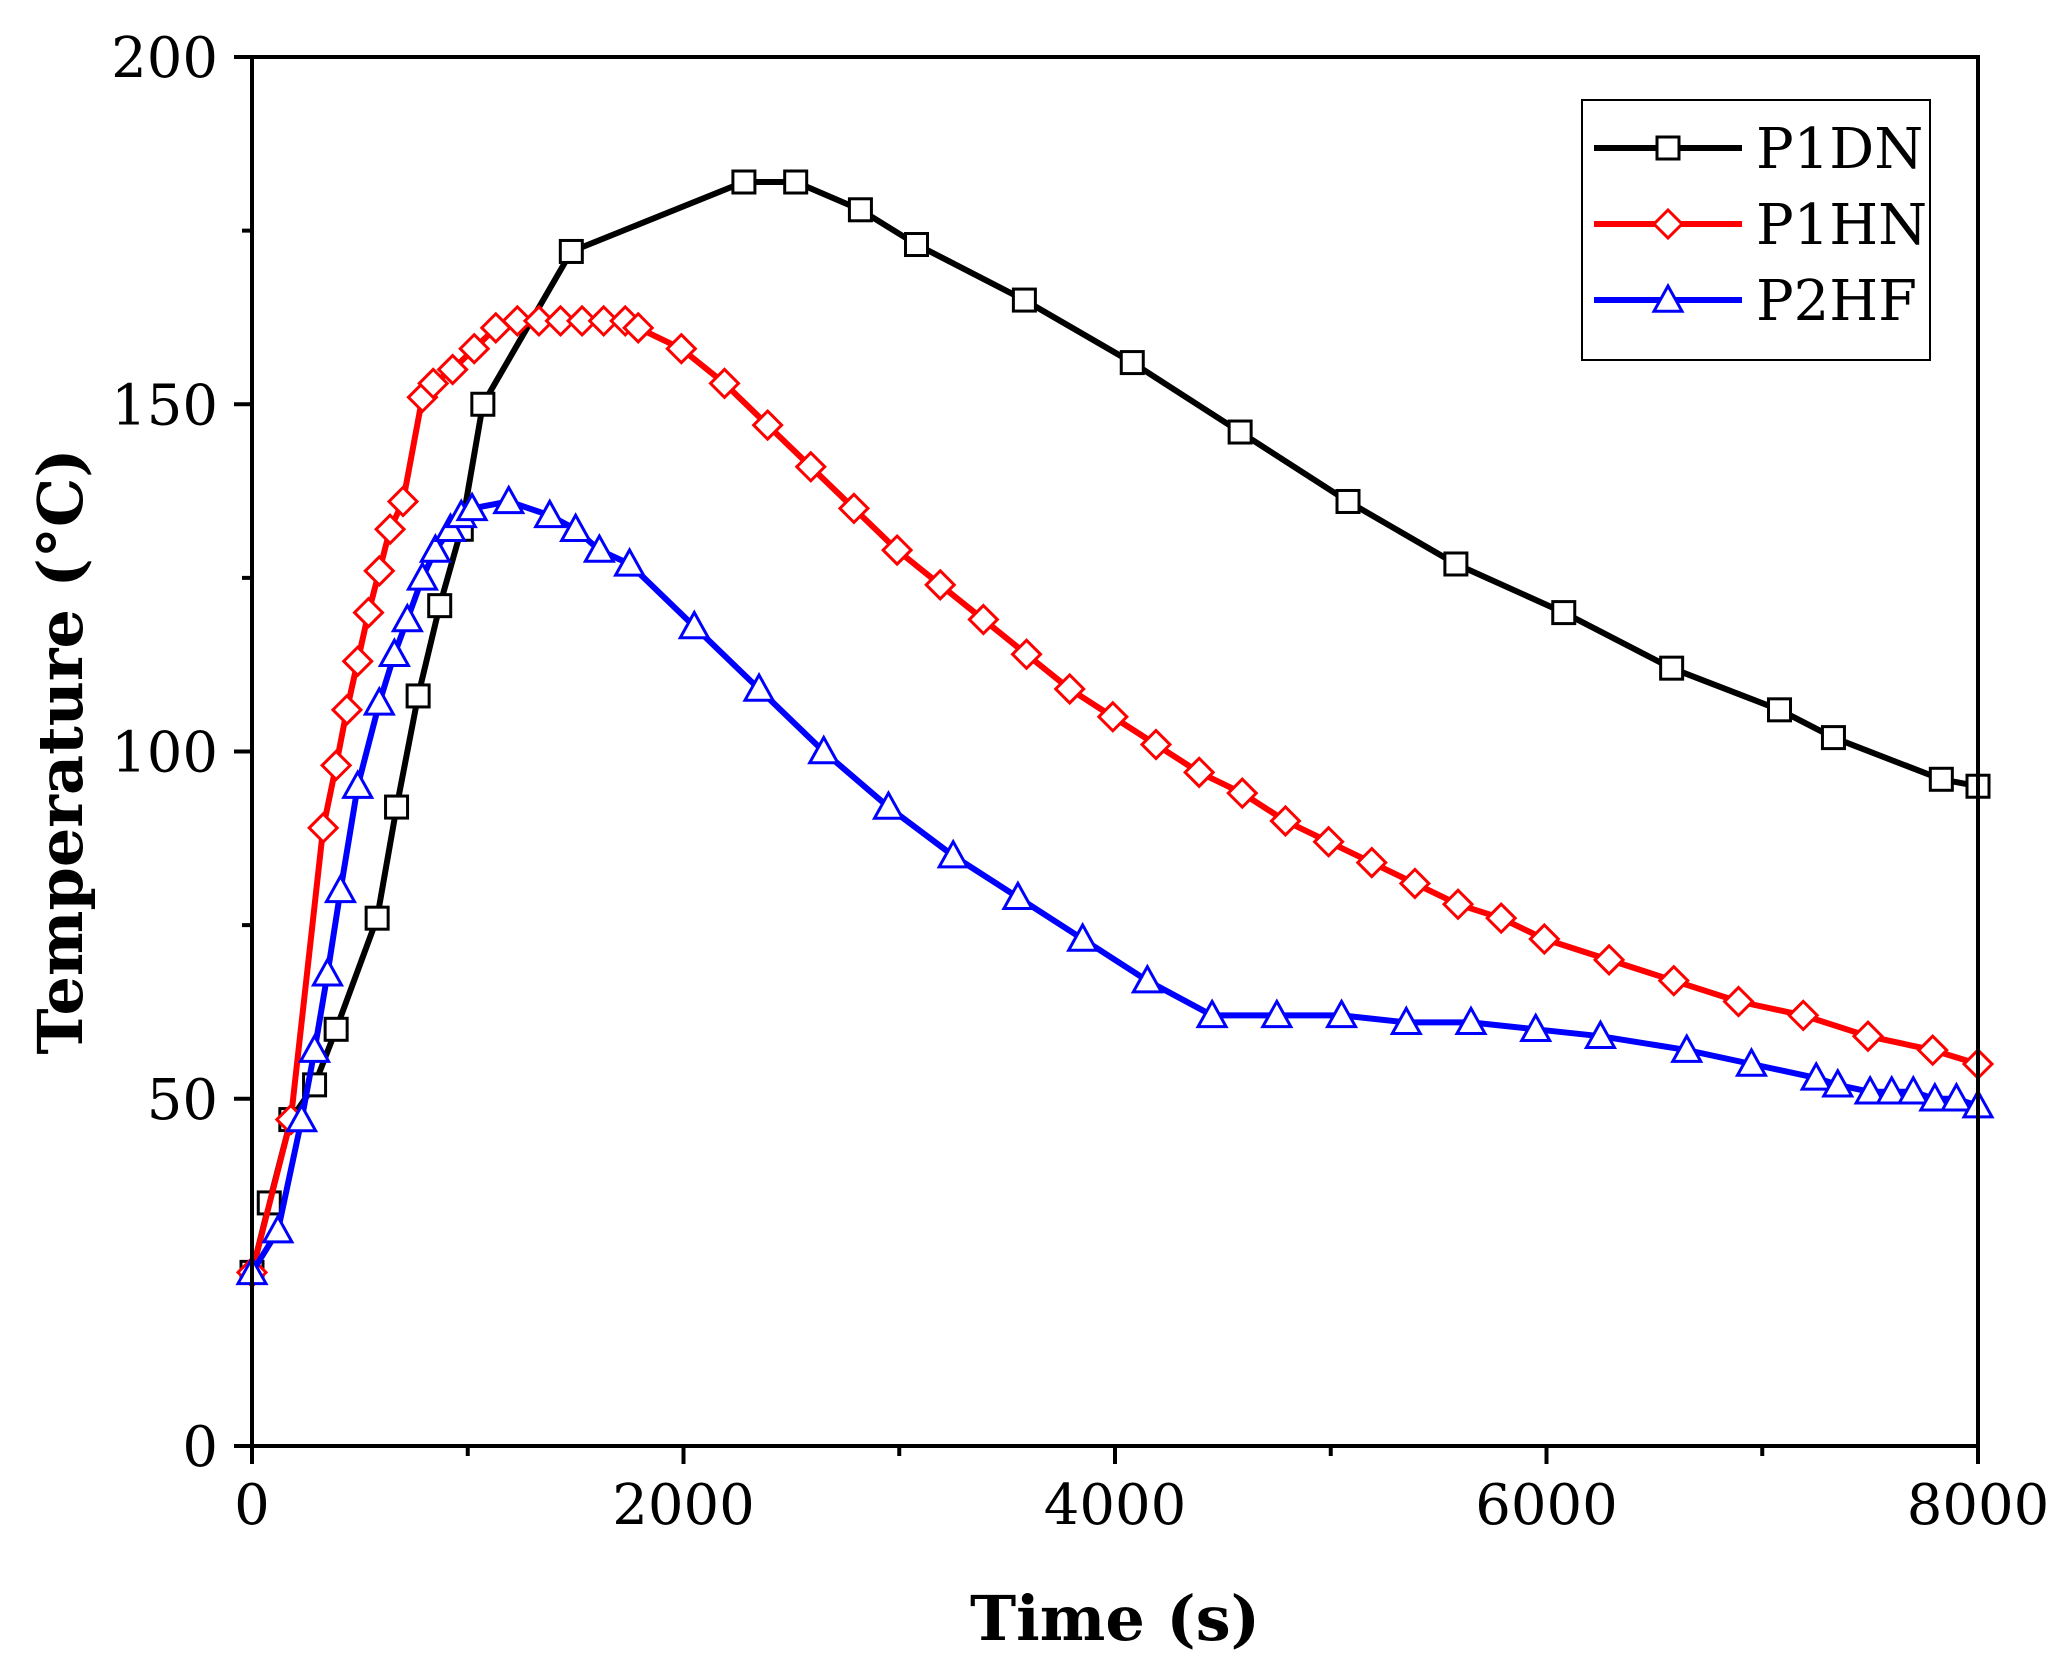 The image size is (2061, 1668). I want to click on legend-item-p1hn: P1HN, so click(1760, 225).